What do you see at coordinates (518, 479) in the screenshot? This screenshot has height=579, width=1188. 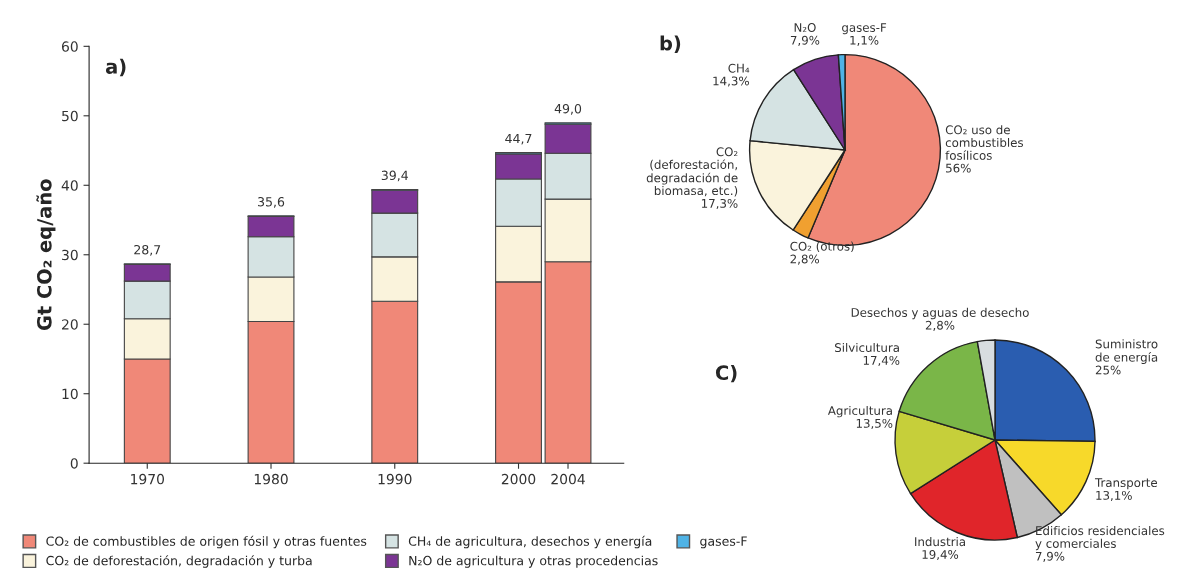 I see `x-tick-label: 2000` at bounding box center [518, 479].